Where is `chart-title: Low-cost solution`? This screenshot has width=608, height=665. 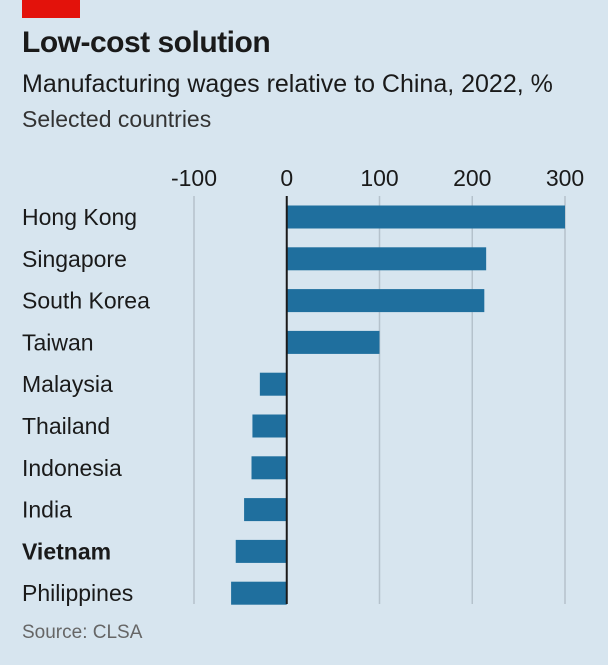
chart-title: Low-cost solution is located at coordinates (146, 42).